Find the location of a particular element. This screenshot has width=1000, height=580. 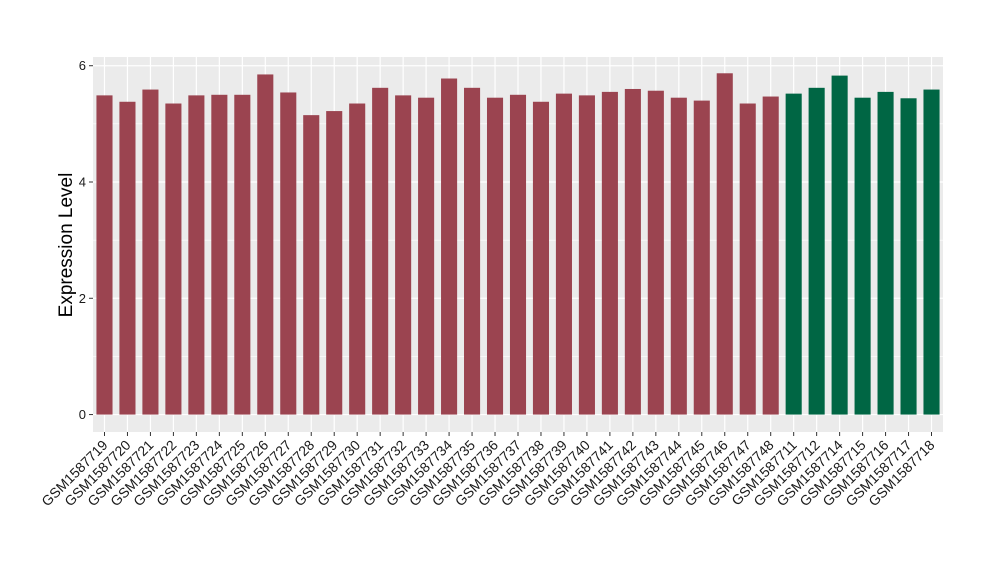

bar-GSM1587719 is located at coordinates (104, 255).